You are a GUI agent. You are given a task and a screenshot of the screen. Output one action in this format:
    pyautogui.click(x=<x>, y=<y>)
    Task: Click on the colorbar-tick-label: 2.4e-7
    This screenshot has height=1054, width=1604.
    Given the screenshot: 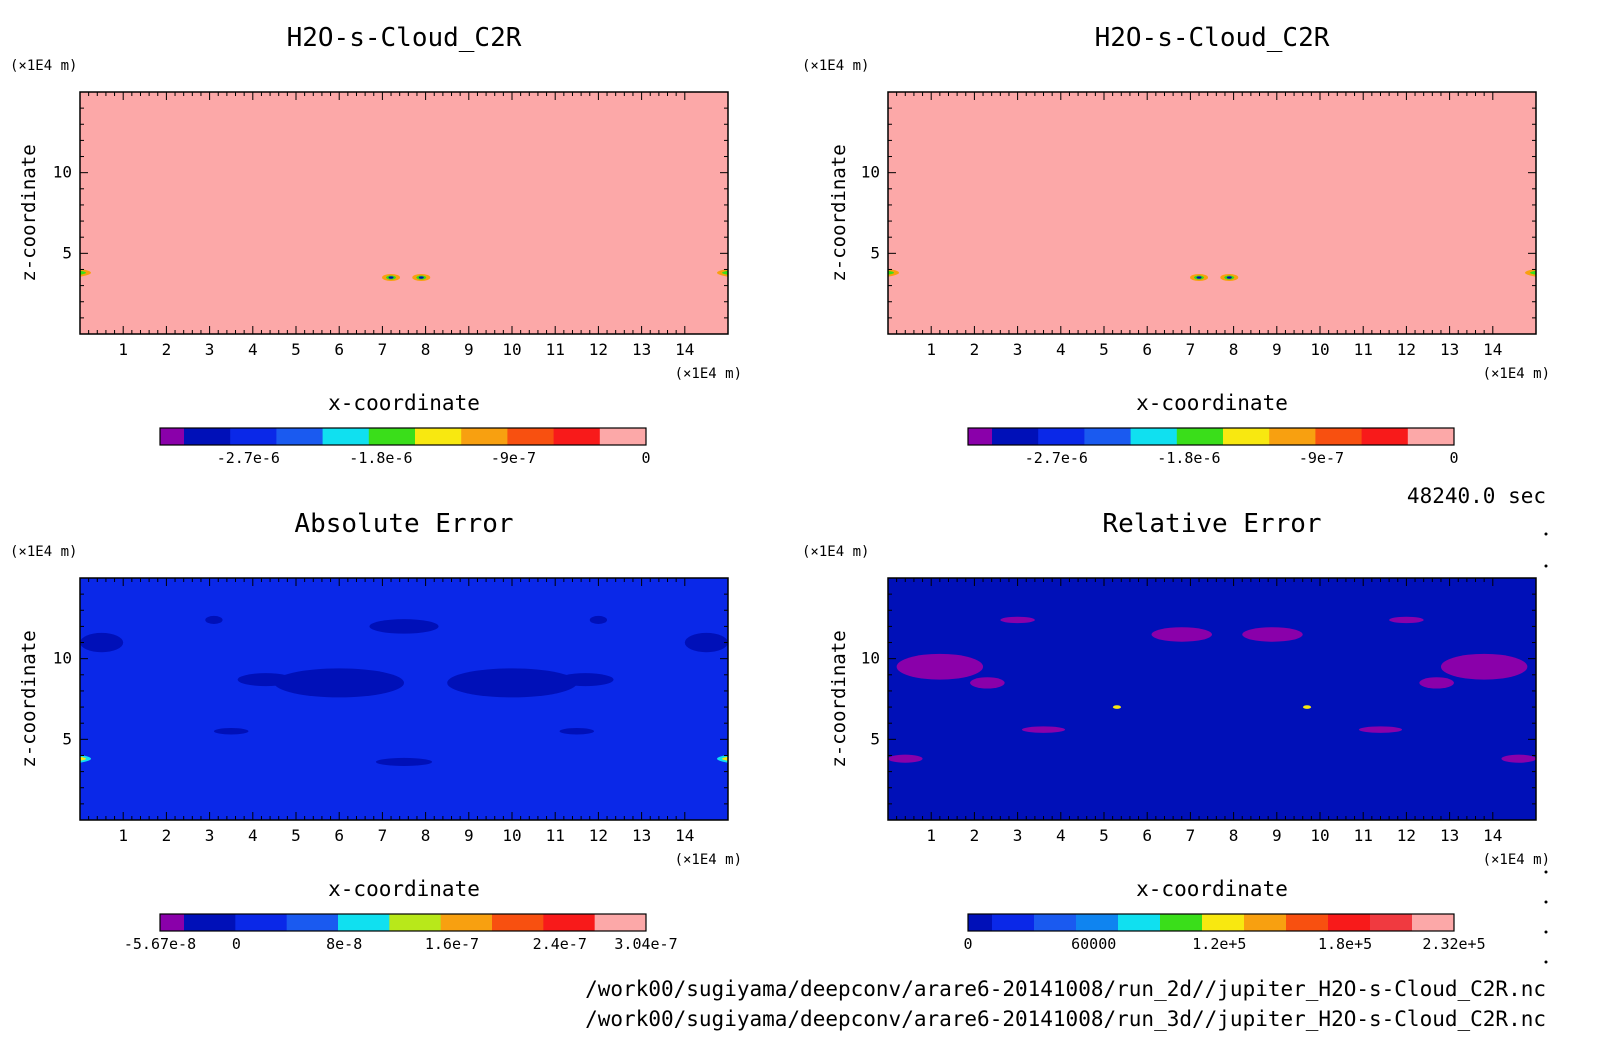 What is the action you would take?
    pyautogui.click(x=560, y=944)
    